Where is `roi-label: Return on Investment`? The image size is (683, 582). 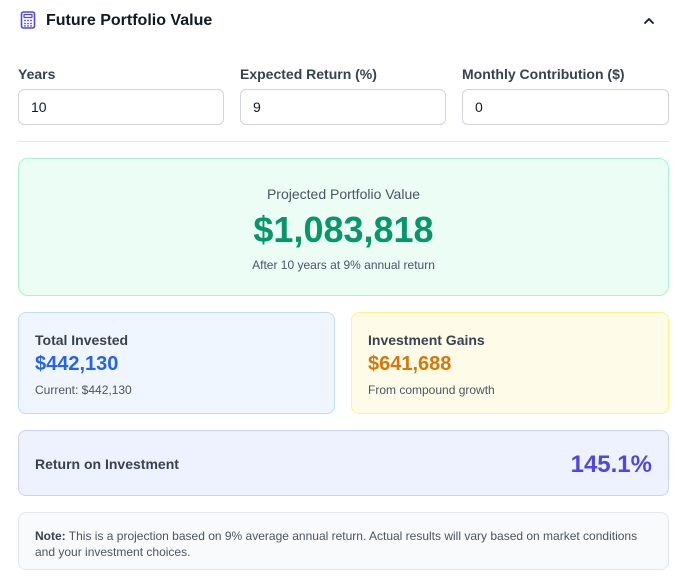 roi-label: Return on Investment is located at coordinates (107, 464).